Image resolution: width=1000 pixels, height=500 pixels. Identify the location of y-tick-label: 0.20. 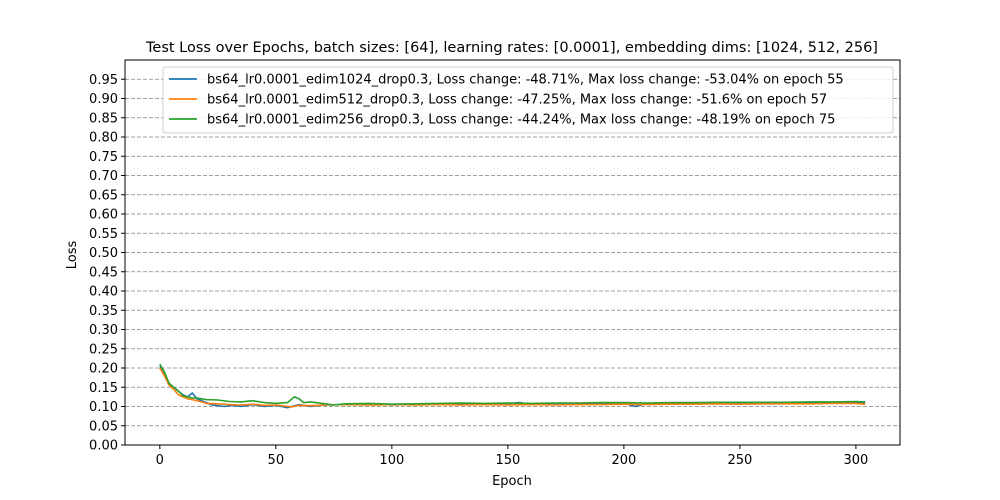
(103, 369).